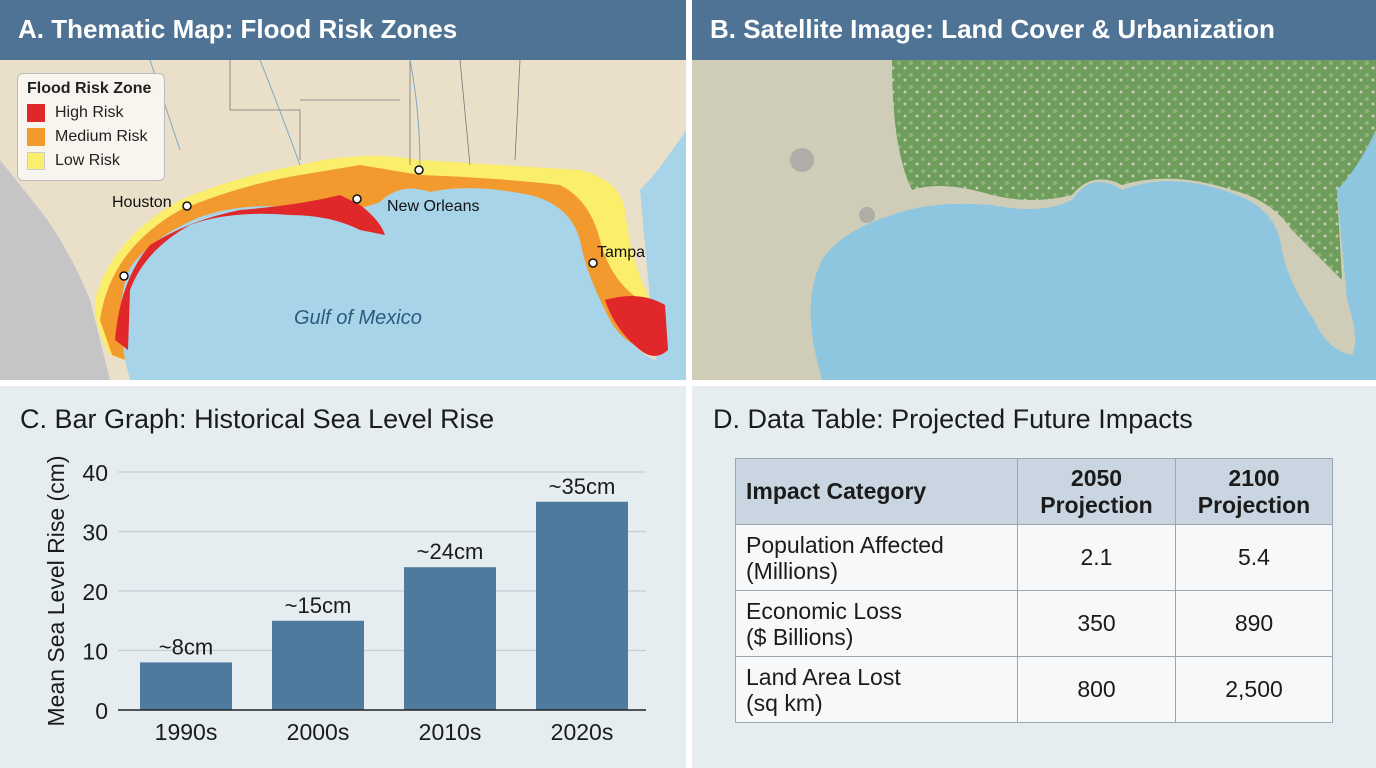  I want to click on cell-category: Land Area Lost (sq km), so click(876, 689).